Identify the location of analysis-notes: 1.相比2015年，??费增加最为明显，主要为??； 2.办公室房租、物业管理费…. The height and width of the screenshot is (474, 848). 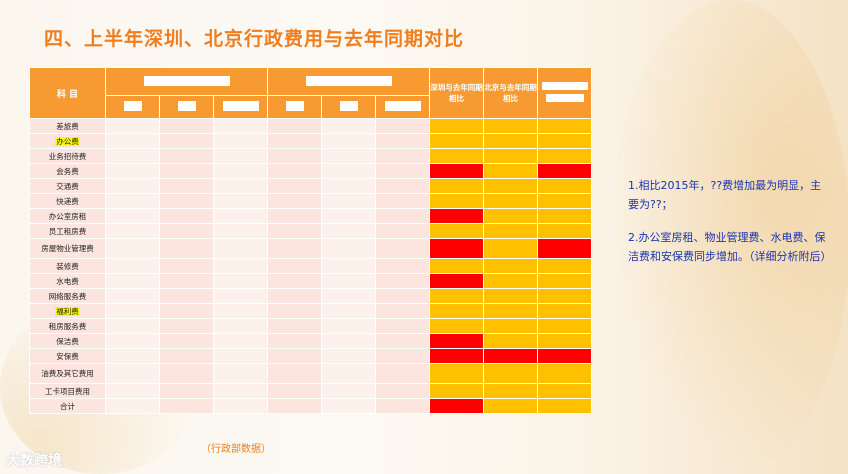
(730, 228).